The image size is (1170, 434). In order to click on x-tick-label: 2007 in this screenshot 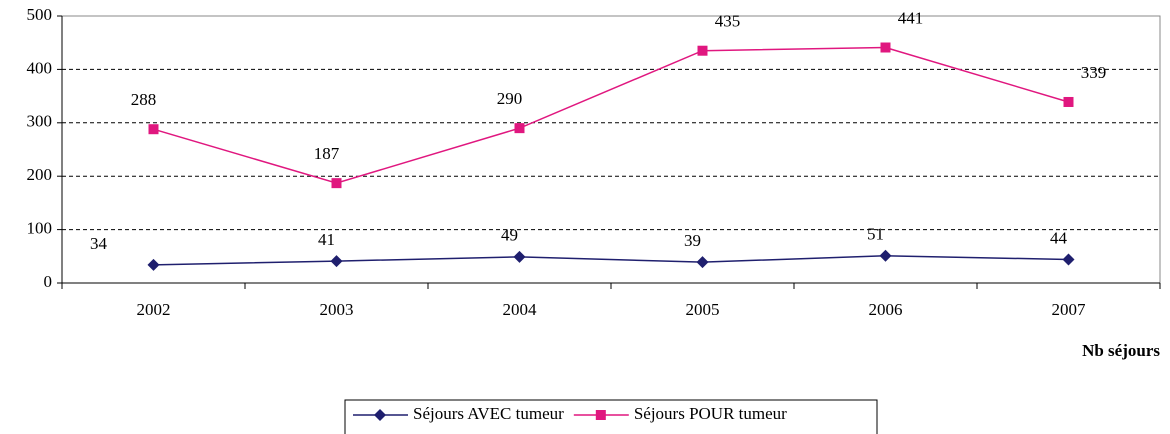, I will do `click(1069, 309)`.